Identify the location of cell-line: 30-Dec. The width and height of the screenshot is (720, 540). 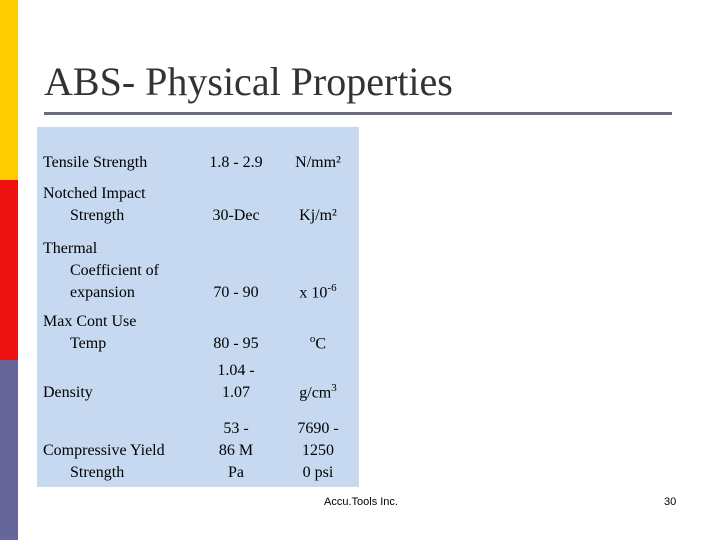
(236, 215).